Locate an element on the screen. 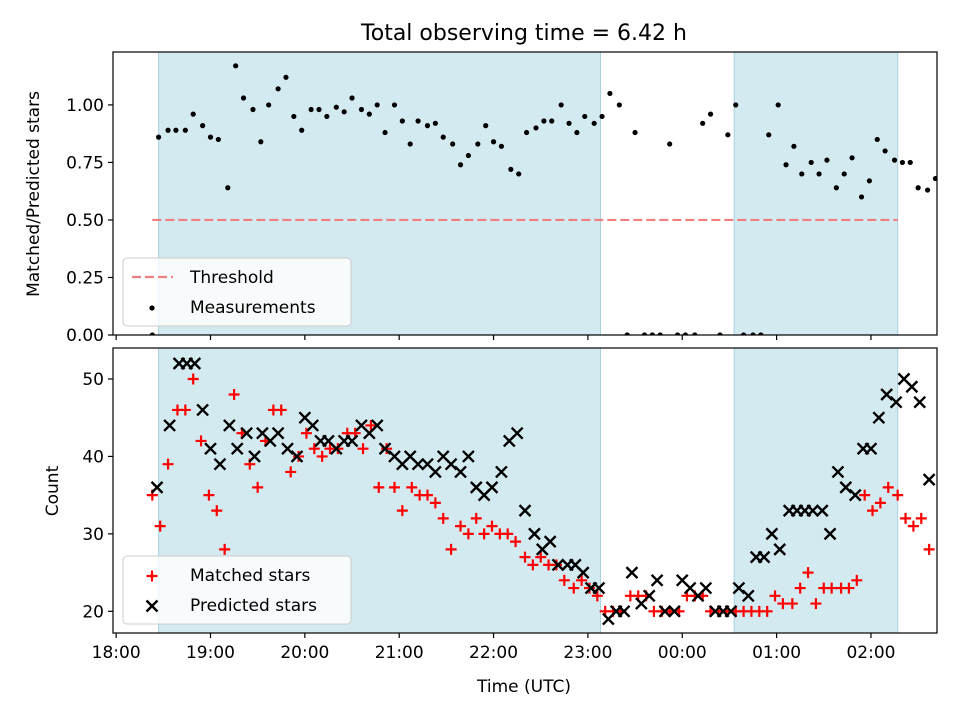 This screenshot has height=720, width=960. x-tick-label: 02:00 is located at coordinates (870, 653).